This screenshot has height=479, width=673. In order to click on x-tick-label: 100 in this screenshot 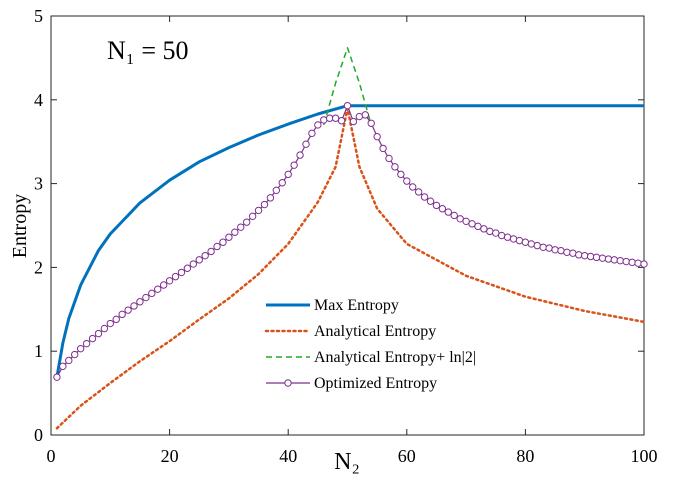, I will do `click(644, 456)`.